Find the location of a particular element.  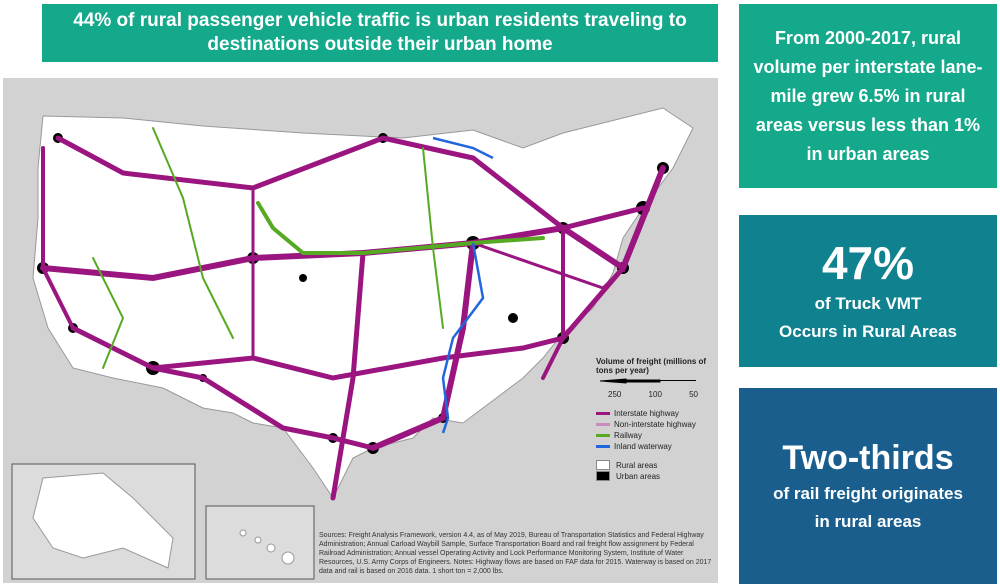

waterway-swatch is located at coordinates (603, 446).